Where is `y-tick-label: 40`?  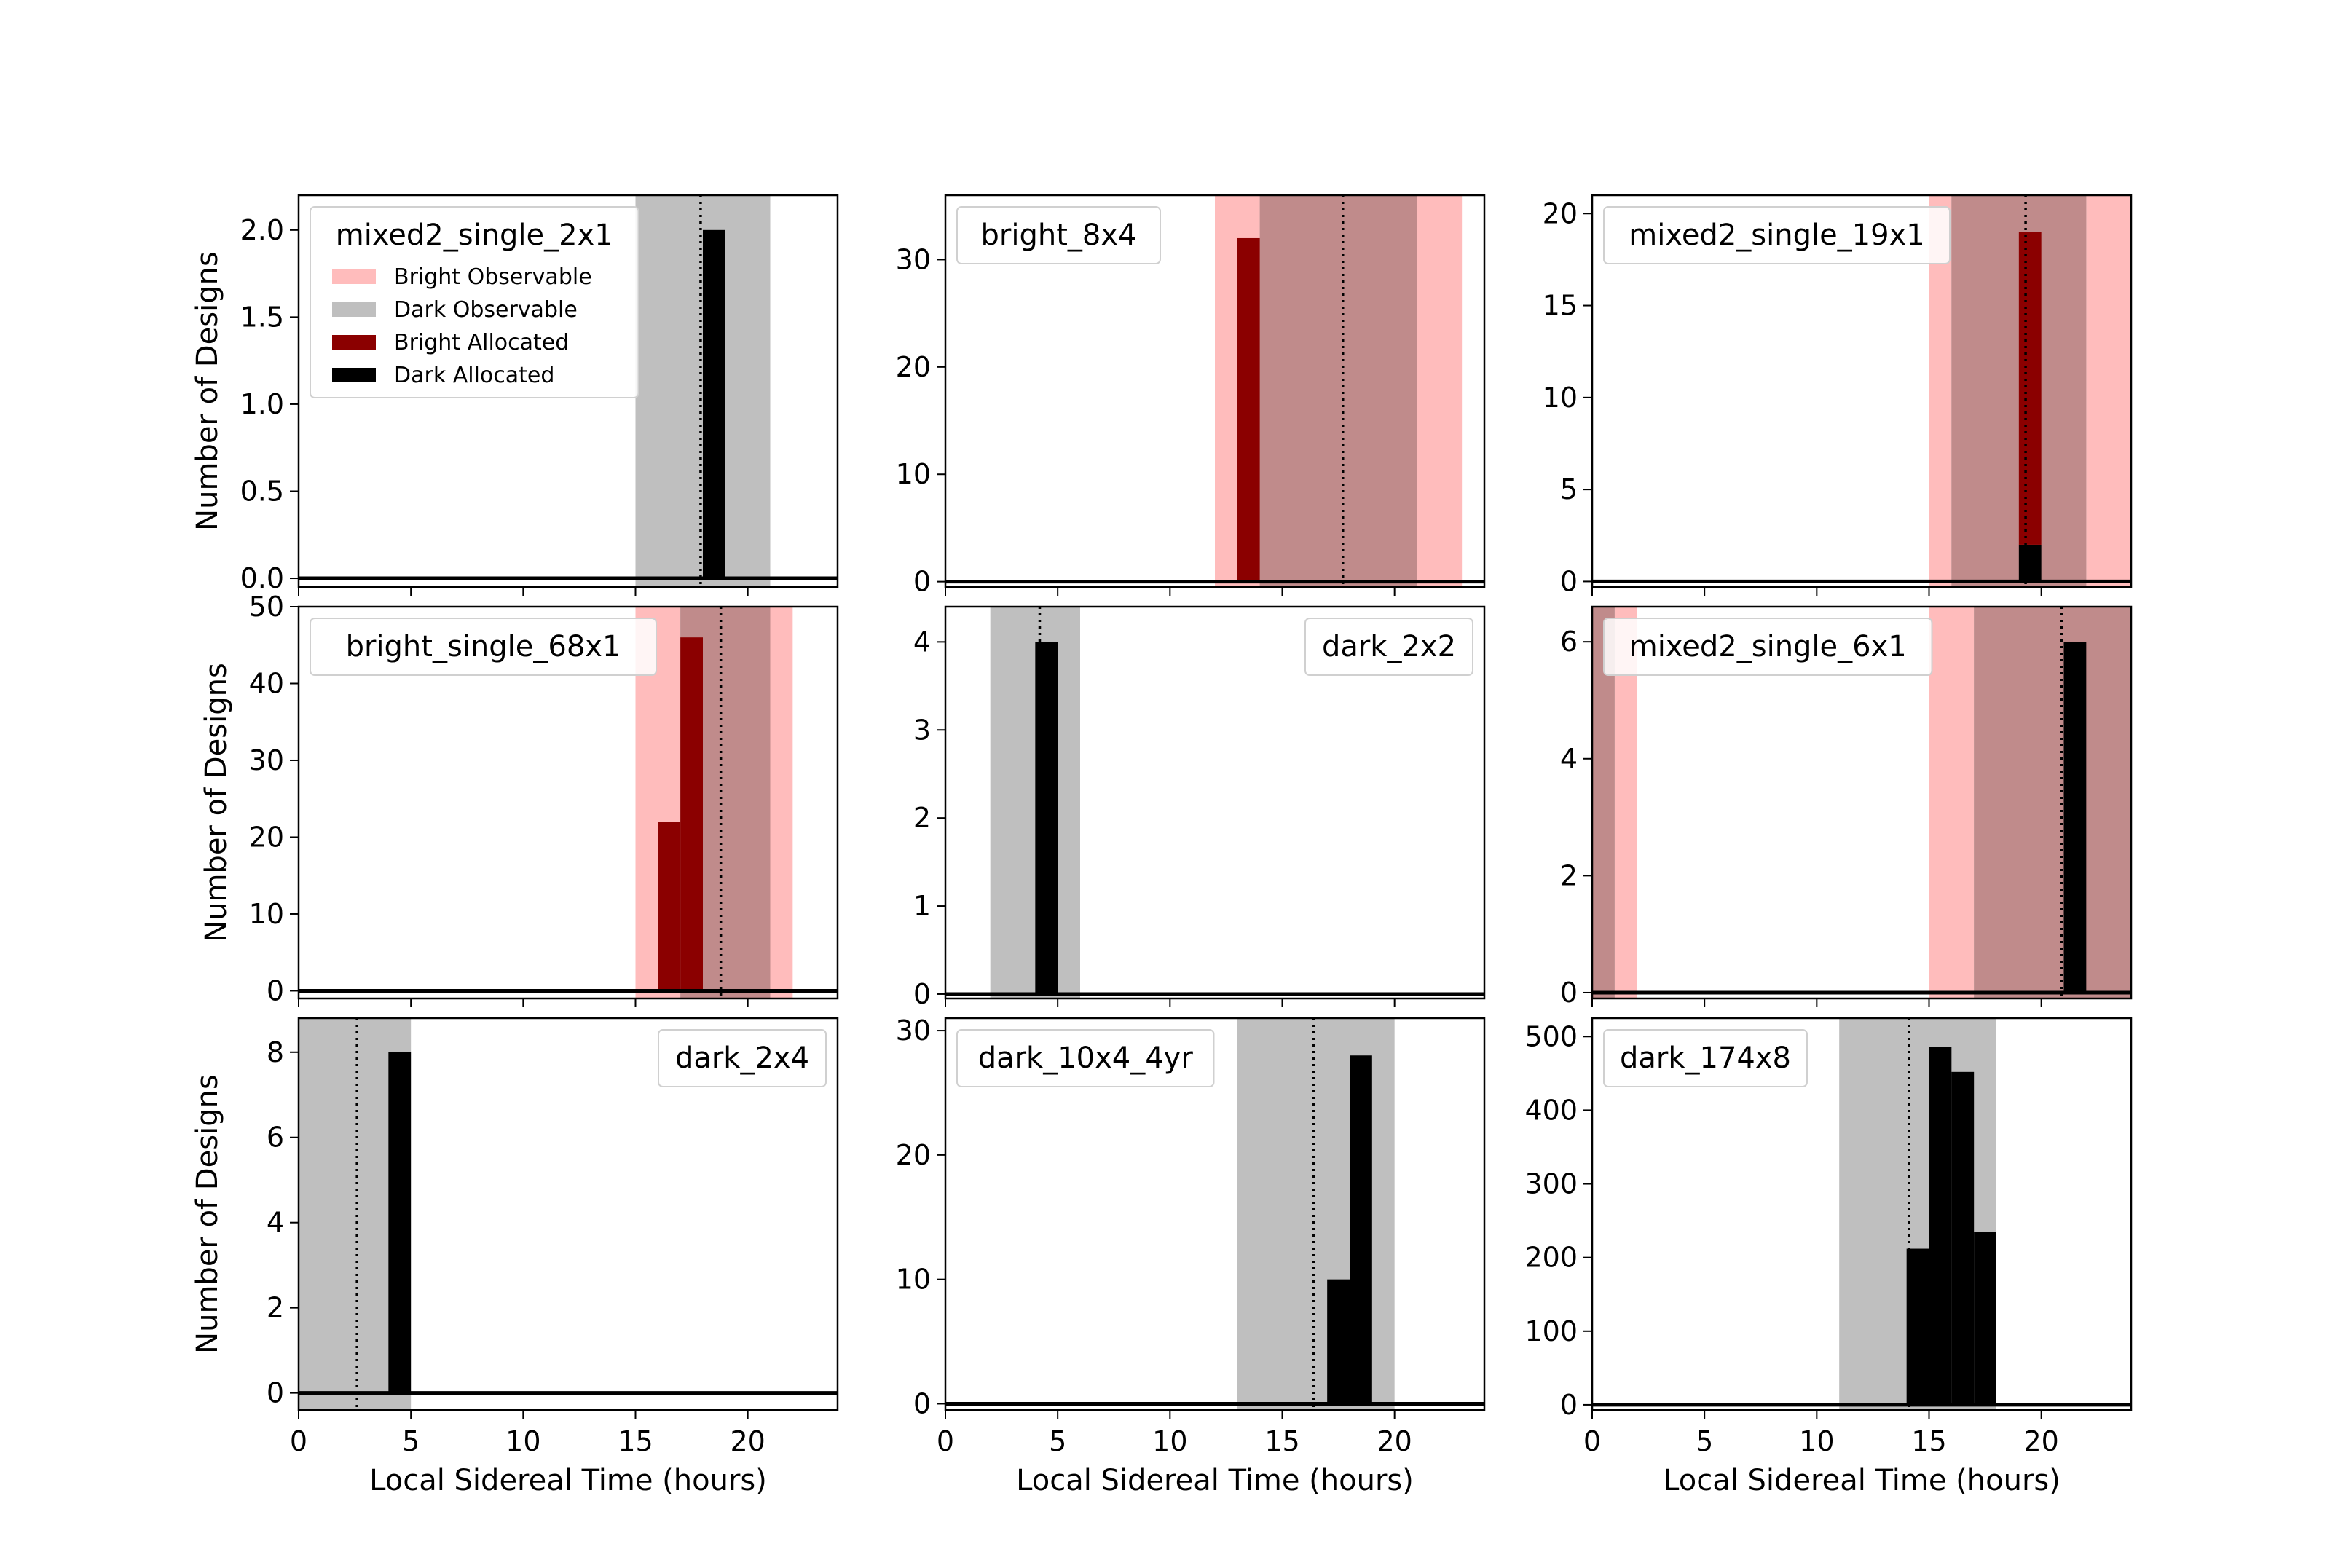 y-tick-label: 40 is located at coordinates (266, 683).